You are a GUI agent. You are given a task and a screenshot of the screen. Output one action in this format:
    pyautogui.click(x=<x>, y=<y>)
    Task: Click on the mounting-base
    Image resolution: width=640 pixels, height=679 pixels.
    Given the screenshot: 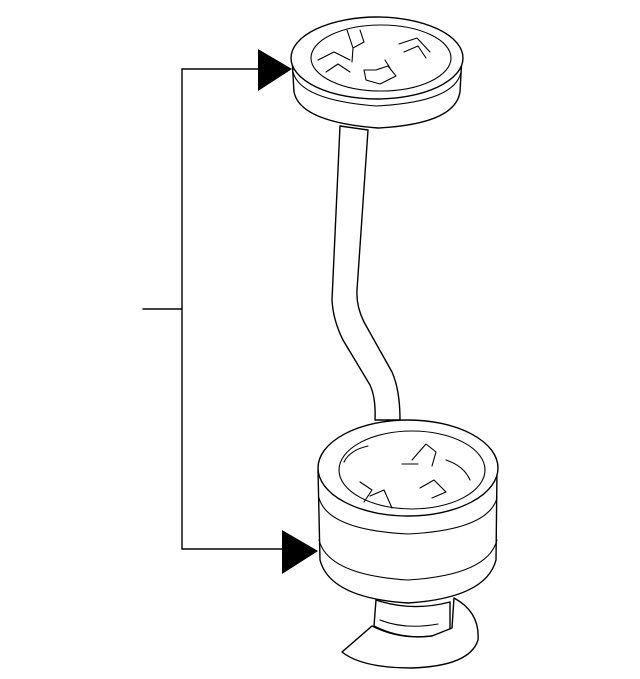 What is the action you would take?
    pyautogui.click(x=410, y=633)
    